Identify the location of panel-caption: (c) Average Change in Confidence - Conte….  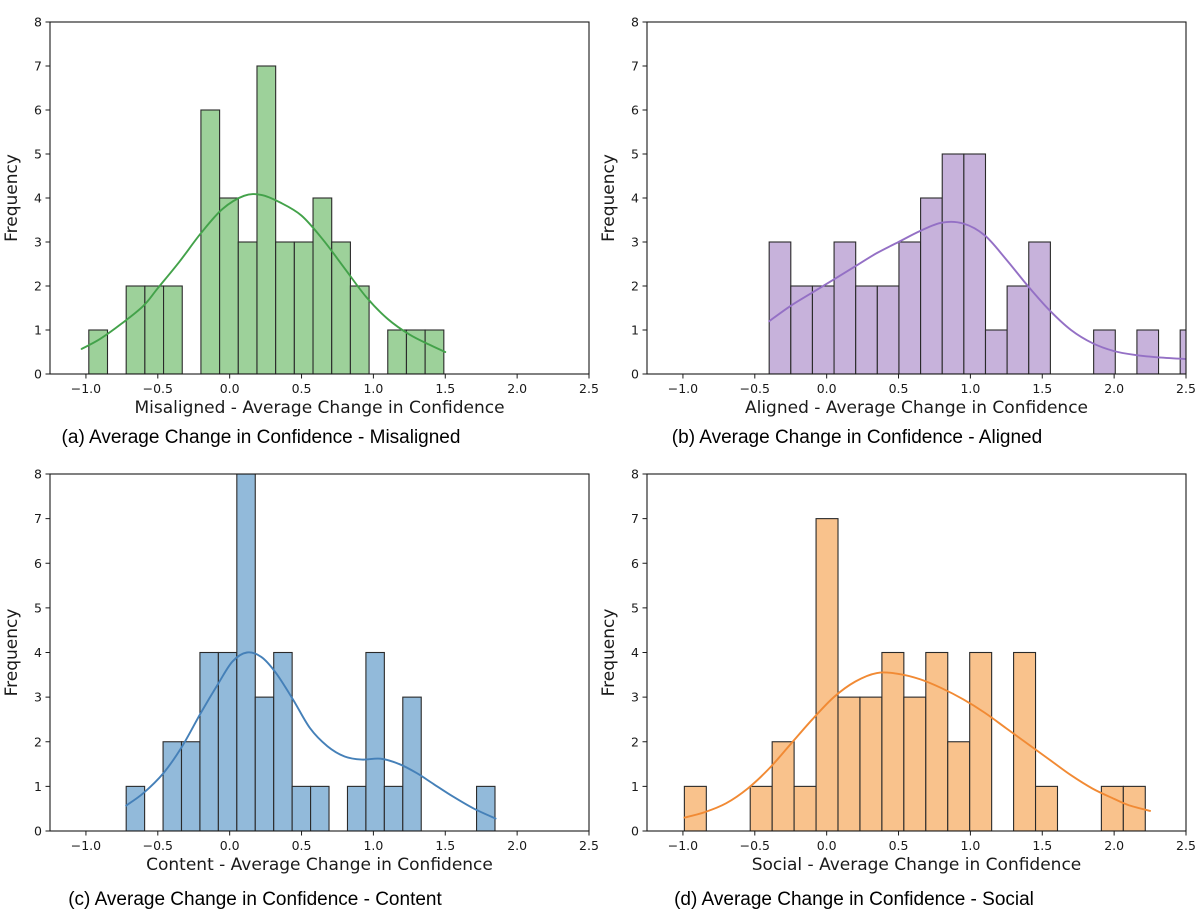
(255, 899).